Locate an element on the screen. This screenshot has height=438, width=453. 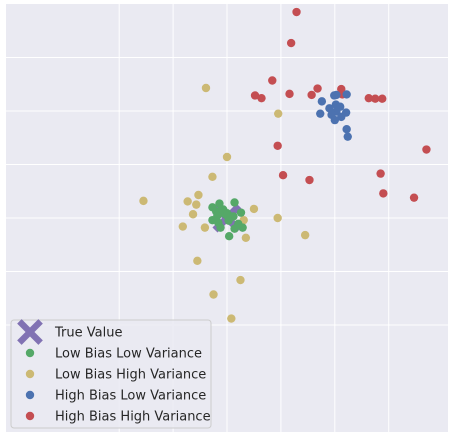
legend-label: Low Bias Low Variance is located at coordinates (128, 354).